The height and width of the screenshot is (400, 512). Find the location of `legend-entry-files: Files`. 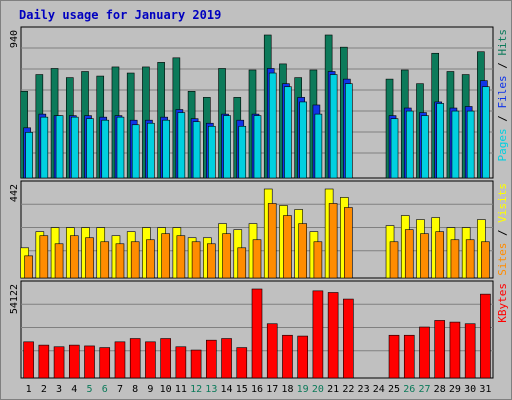

legend-entry-files: Files is located at coordinates (502, 91).